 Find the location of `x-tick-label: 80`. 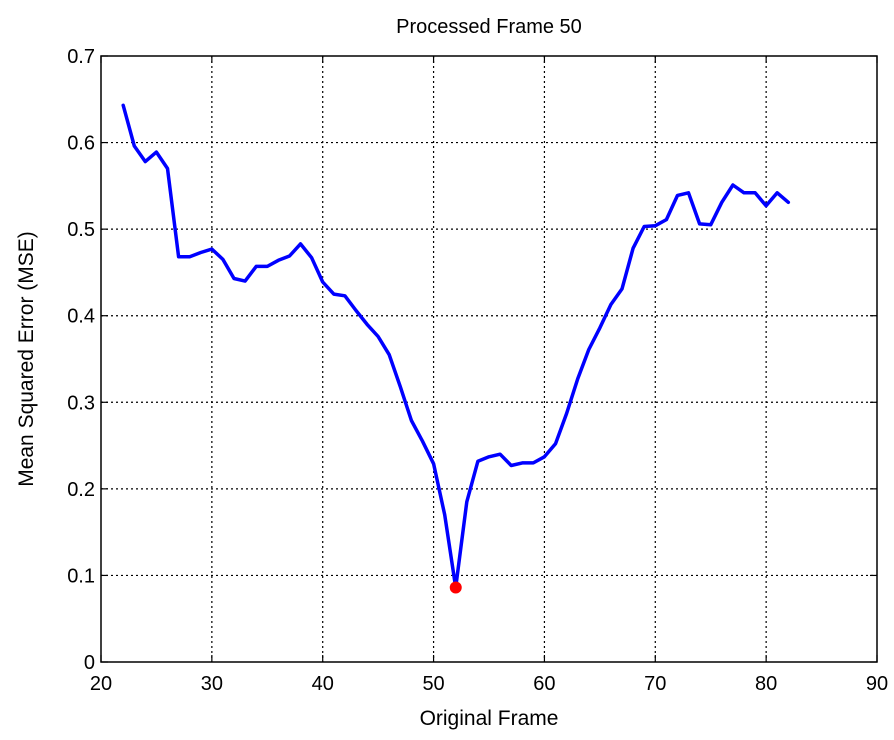

x-tick-label: 80 is located at coordinates (766, 684).